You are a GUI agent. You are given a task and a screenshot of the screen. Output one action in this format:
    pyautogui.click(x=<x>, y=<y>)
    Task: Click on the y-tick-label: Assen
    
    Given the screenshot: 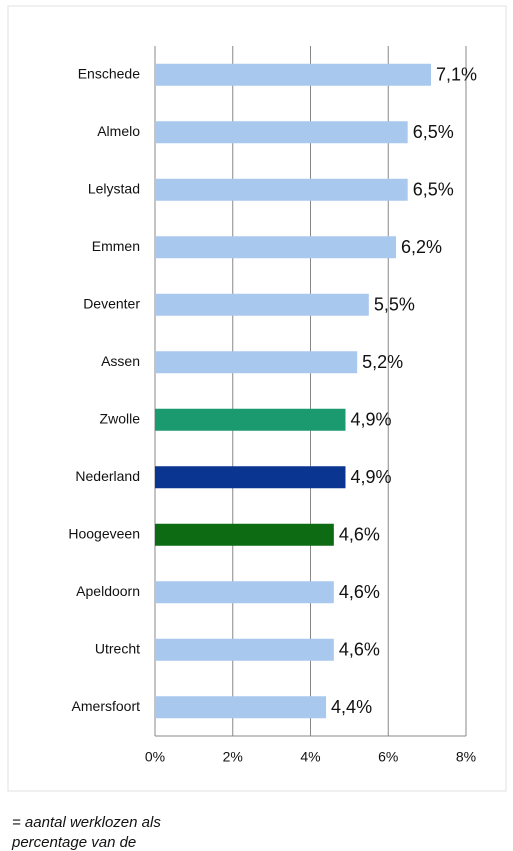 What is the action you would take?
    pyautogui.click(x=120, y=361)
    